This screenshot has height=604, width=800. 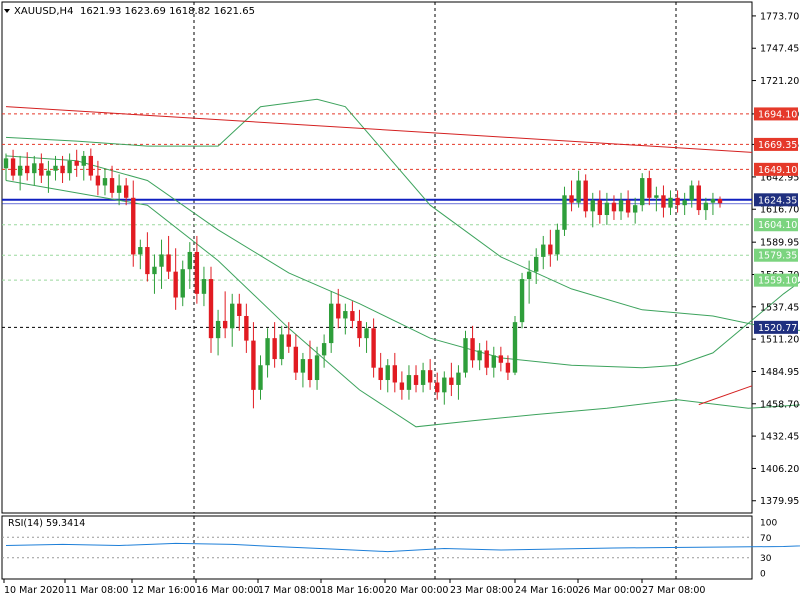 What do you see at coordinates (481, 590) in the screenshot?
I see `x-axis-tick-label: 23 Mar 08:00` at bounding box center [481, 590].